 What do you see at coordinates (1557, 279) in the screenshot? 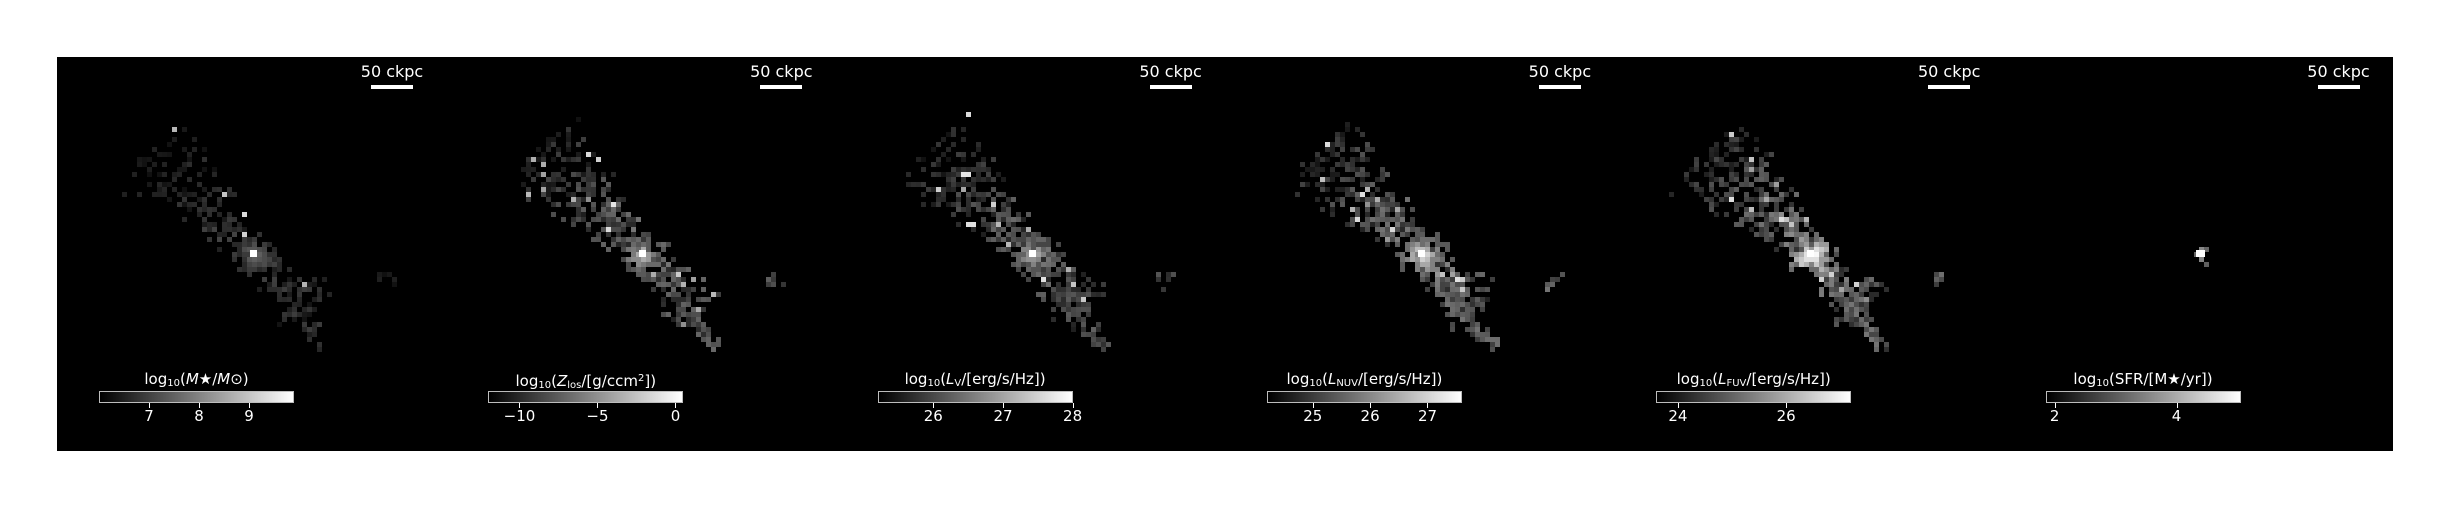
I see `satellite-pixel` at bounding box center [1557, 279].